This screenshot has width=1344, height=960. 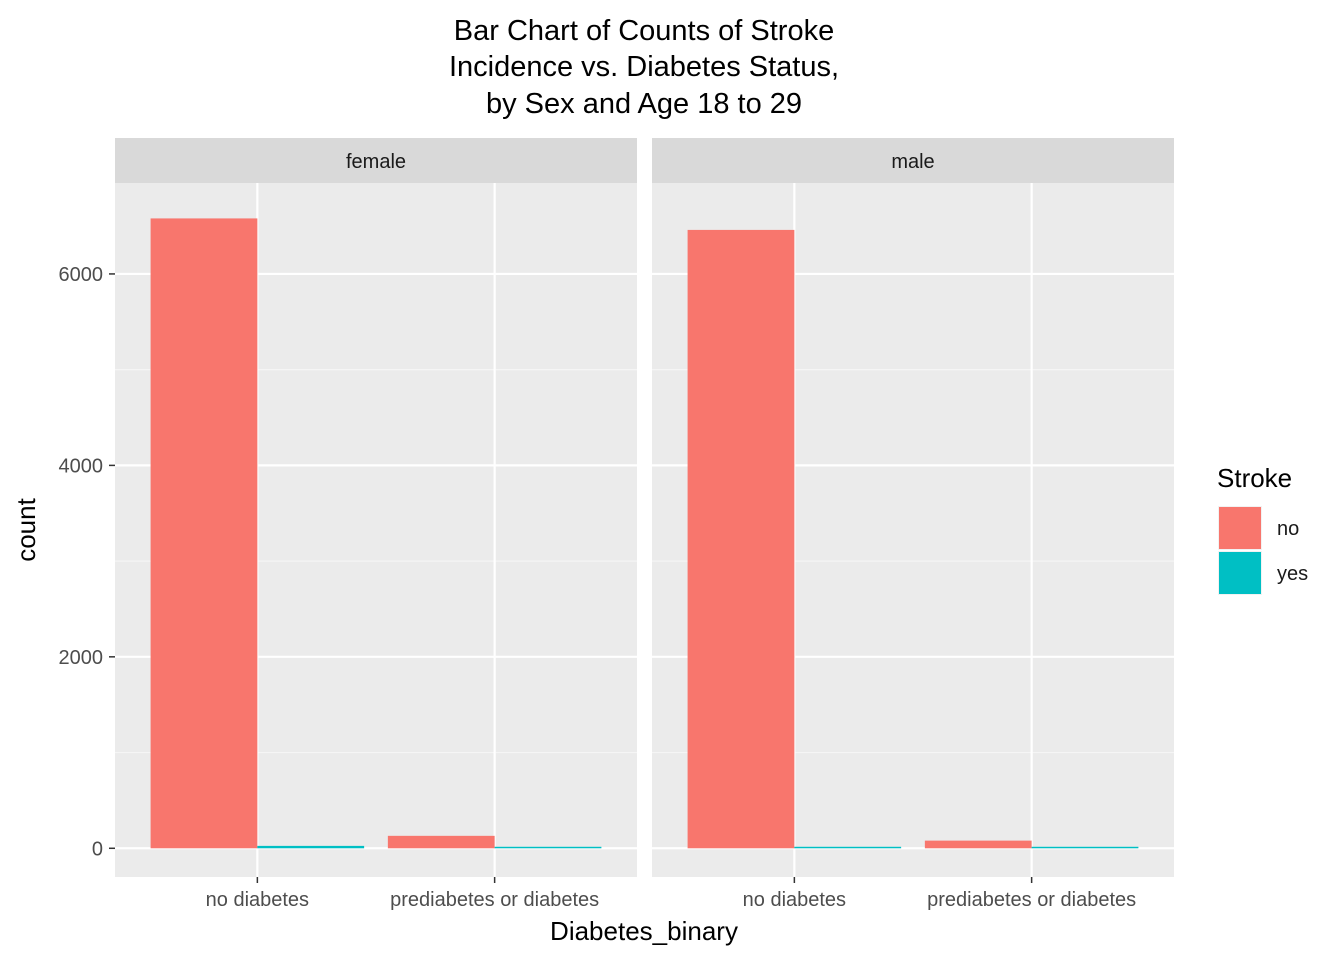 I want to click on chart-title-line-3: by Sex and Age 18 to 29, so click(x=644, y=104).